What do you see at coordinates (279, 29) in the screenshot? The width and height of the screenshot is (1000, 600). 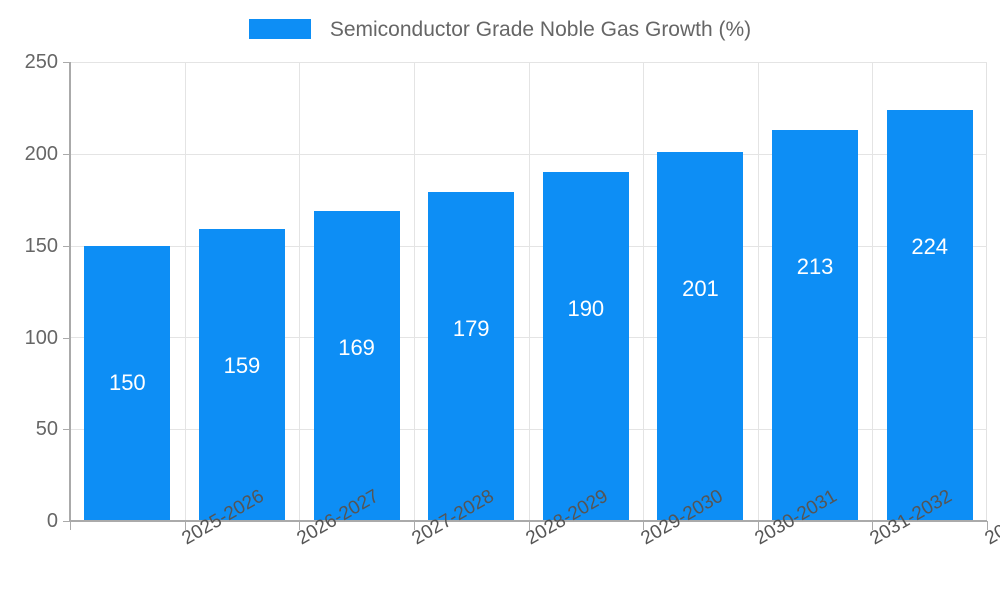 I see `legend-swatch-icon` at bounding box center [279, 29].